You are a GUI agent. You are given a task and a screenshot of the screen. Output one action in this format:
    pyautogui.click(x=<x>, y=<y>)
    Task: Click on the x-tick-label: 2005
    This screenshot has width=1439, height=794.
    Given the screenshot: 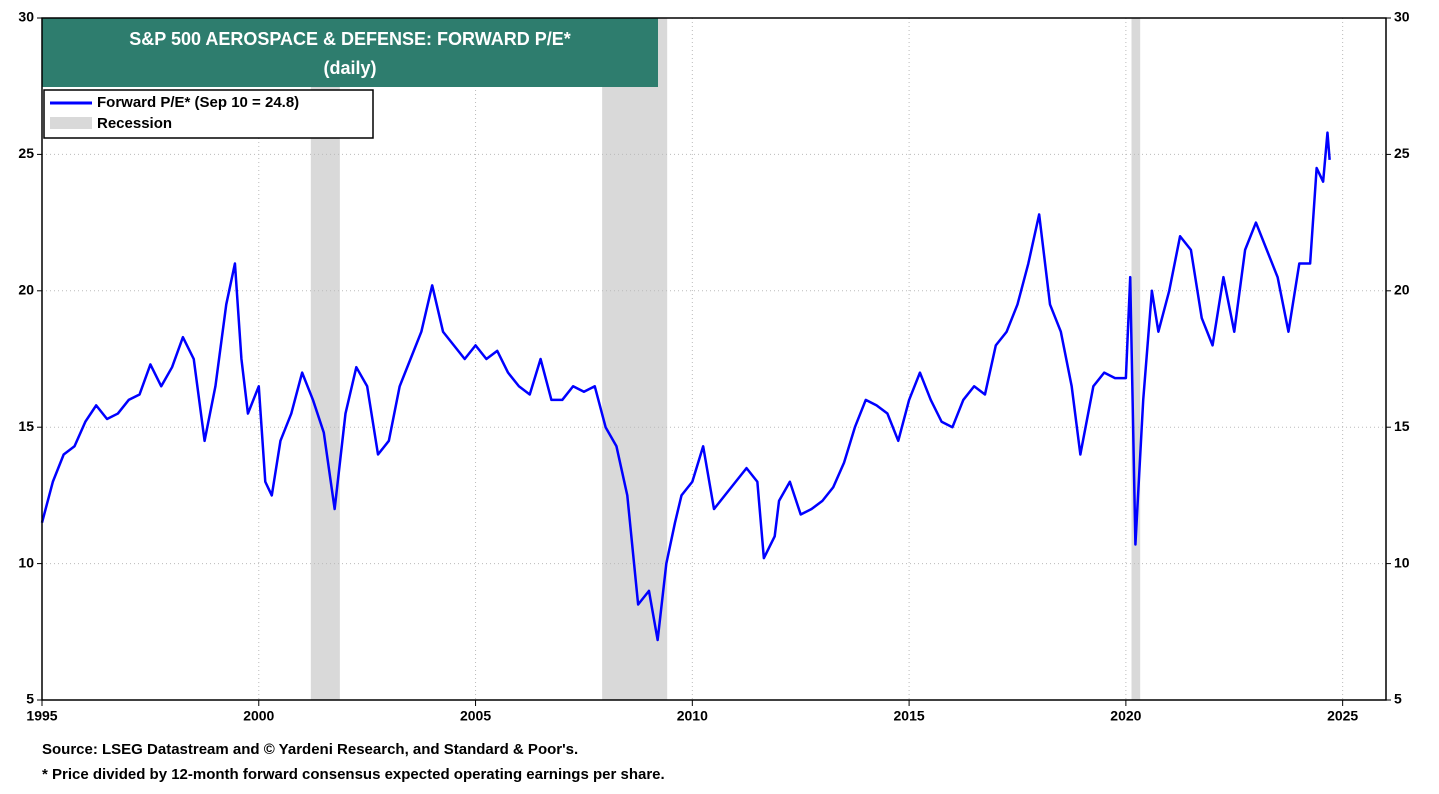 What is the action you would take?
    pyautogui.click(x=475, y=716)
    